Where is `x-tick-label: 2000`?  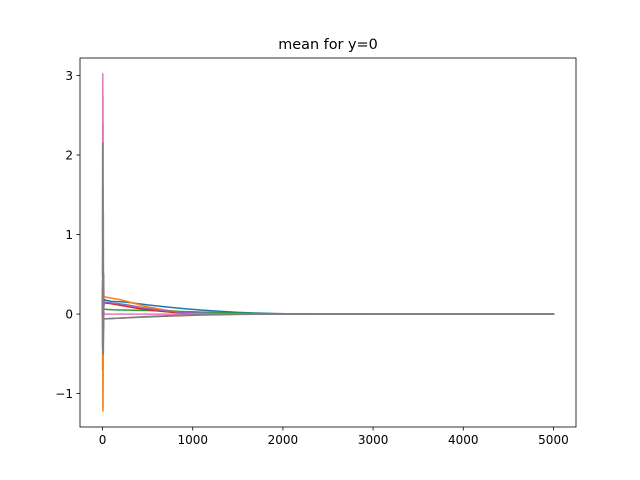 x-tick-label: 2000 is located at coordinates (283, 440).